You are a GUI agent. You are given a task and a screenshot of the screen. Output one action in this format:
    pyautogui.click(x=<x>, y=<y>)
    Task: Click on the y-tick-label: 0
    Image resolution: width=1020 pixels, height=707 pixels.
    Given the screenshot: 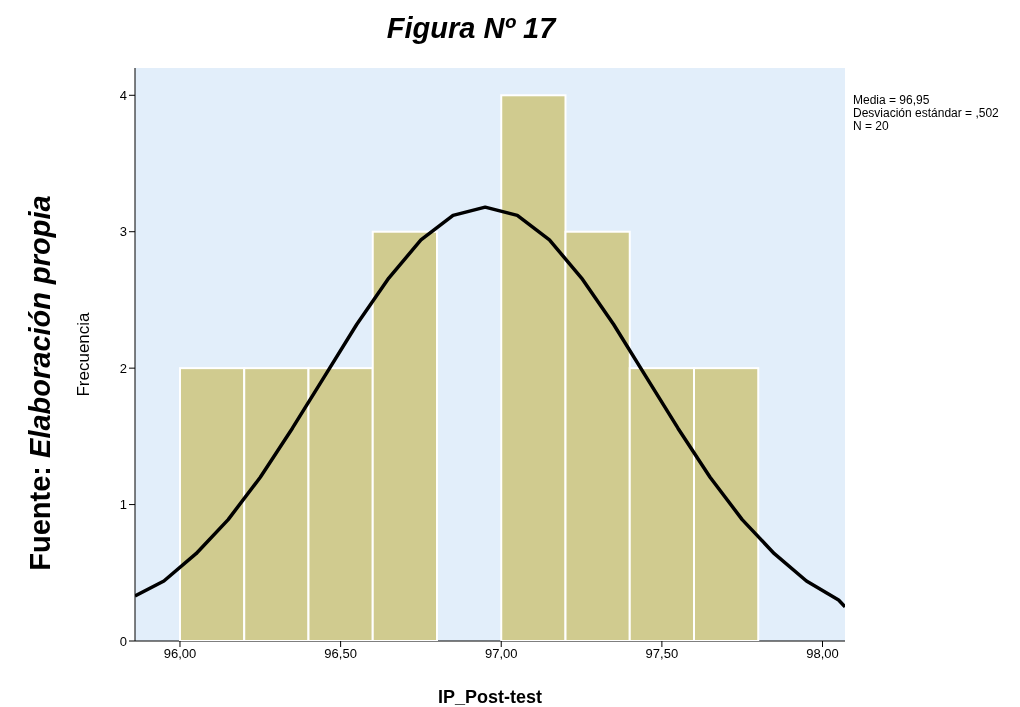 What is the action you would take?
    pyautogui.click(x=123, y=641)
    